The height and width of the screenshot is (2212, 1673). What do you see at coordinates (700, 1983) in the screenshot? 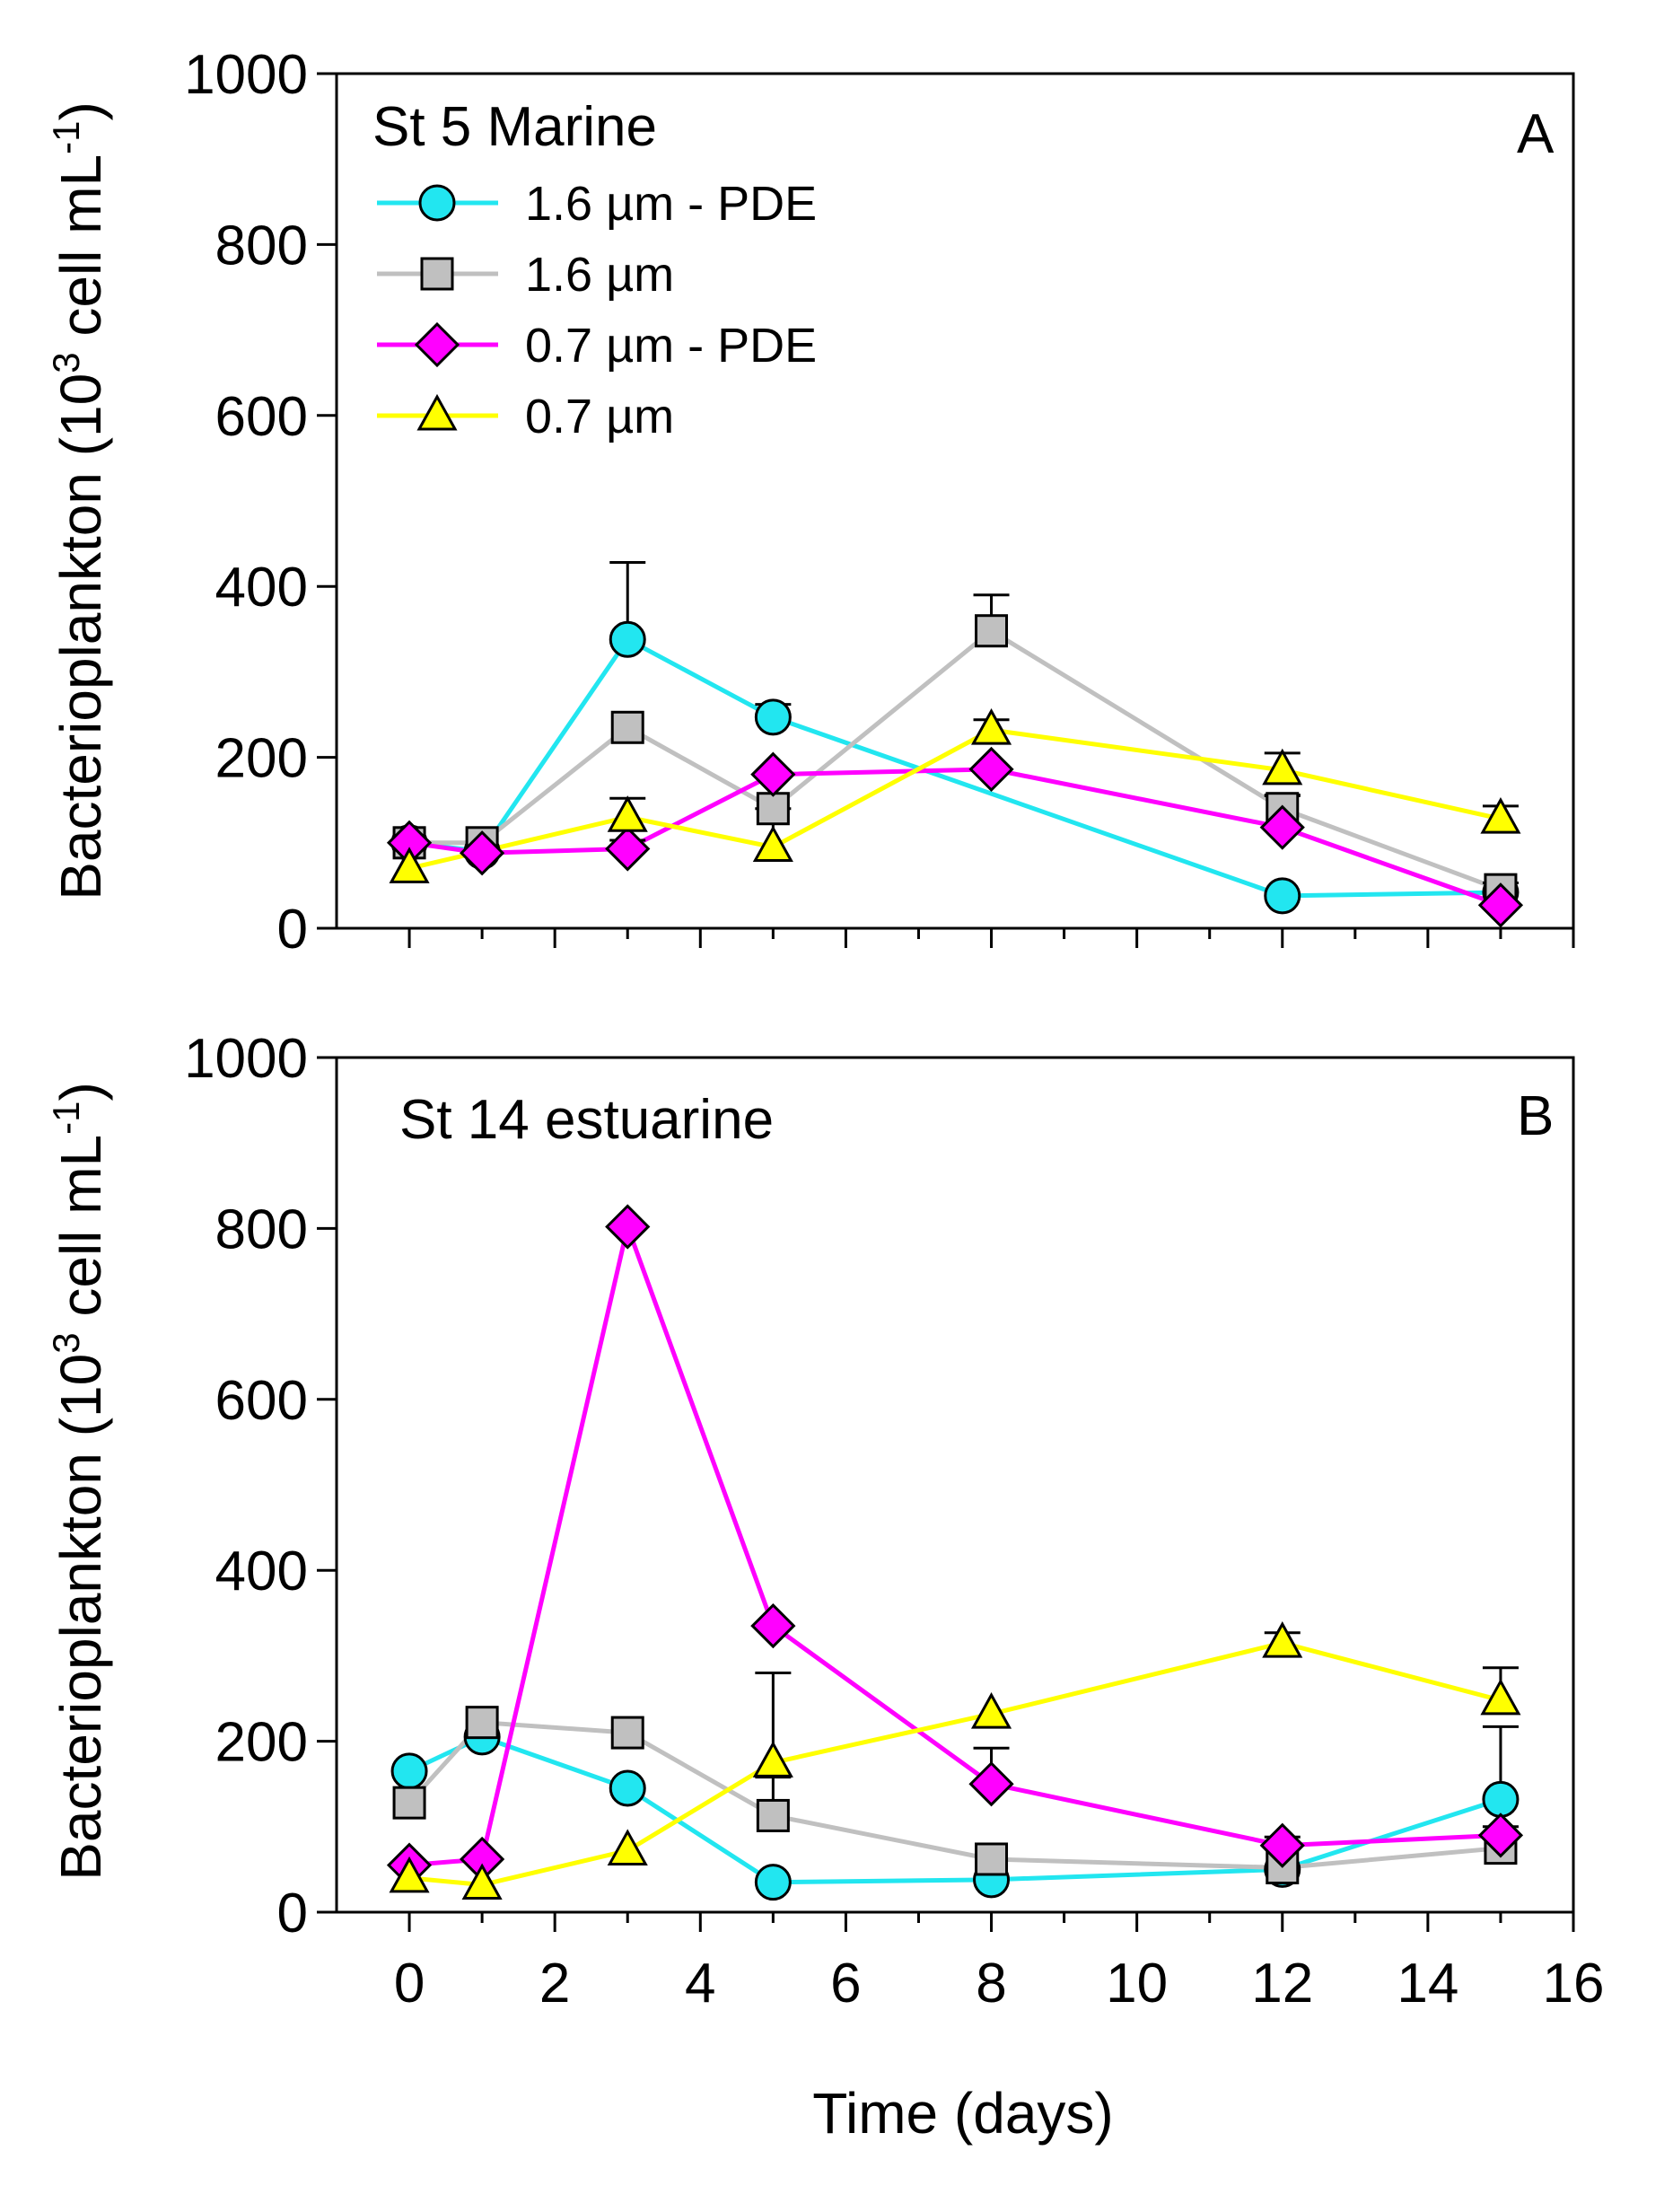
I see `x-tick-label-4: 4` at bounding box center [700, 1983].